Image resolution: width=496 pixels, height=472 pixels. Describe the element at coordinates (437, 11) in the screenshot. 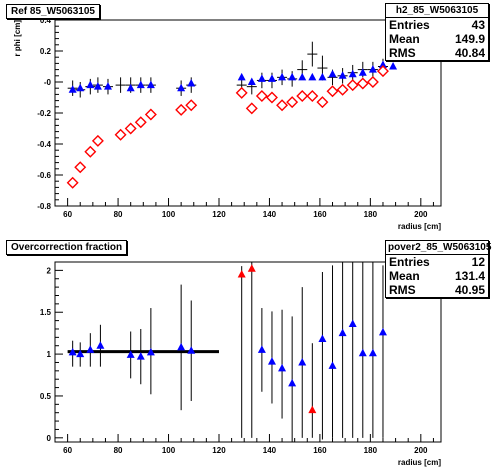

I see `top-stats-name: h2_85_W5063105` at that location.